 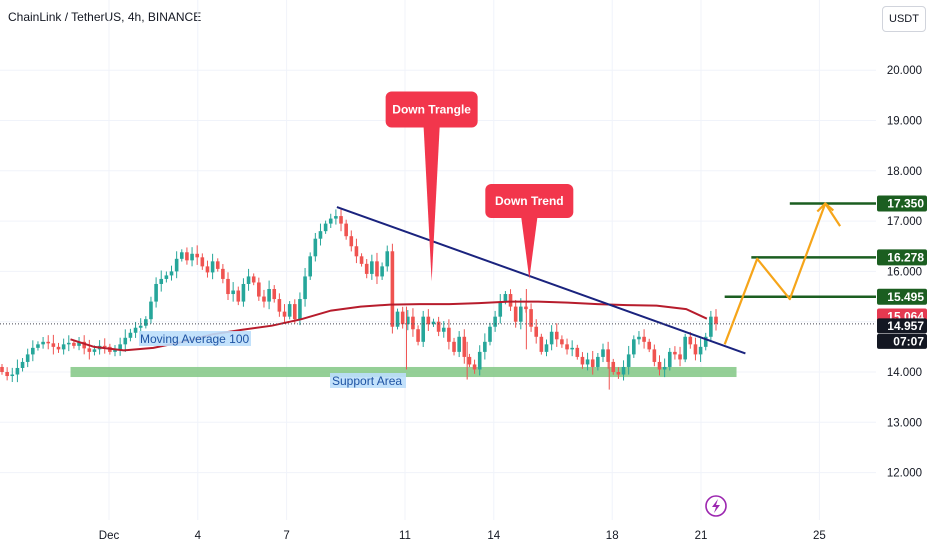 What do you see at coordinates (904, 474) in the screenshot?
I see `y-tick-label: 12.000` at bounding box center [904, 474].